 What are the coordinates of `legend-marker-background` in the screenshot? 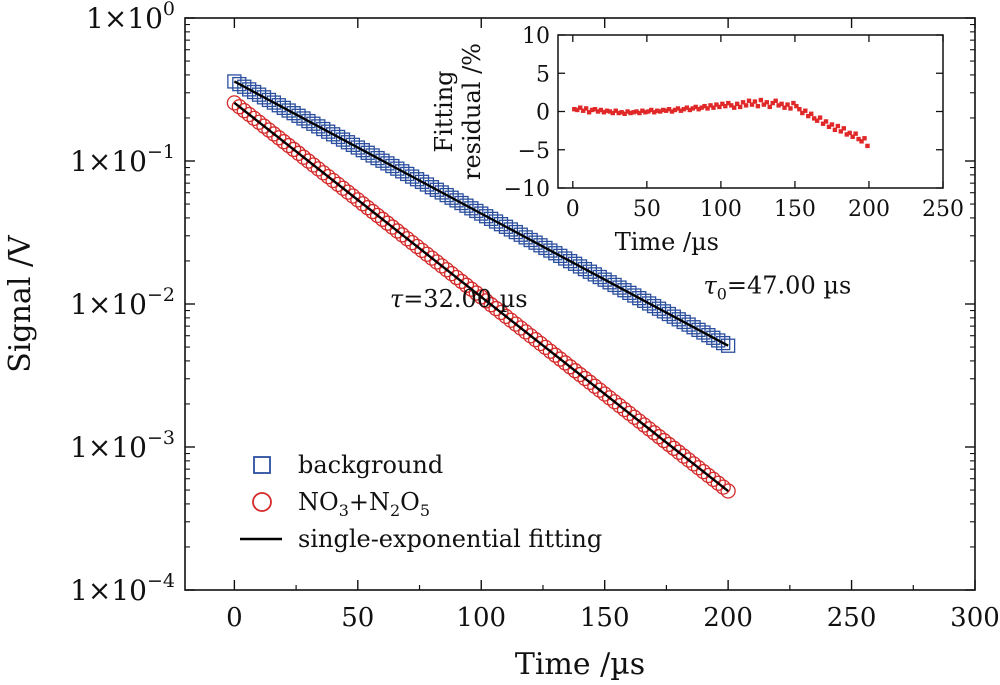 It's located at (262, 465).